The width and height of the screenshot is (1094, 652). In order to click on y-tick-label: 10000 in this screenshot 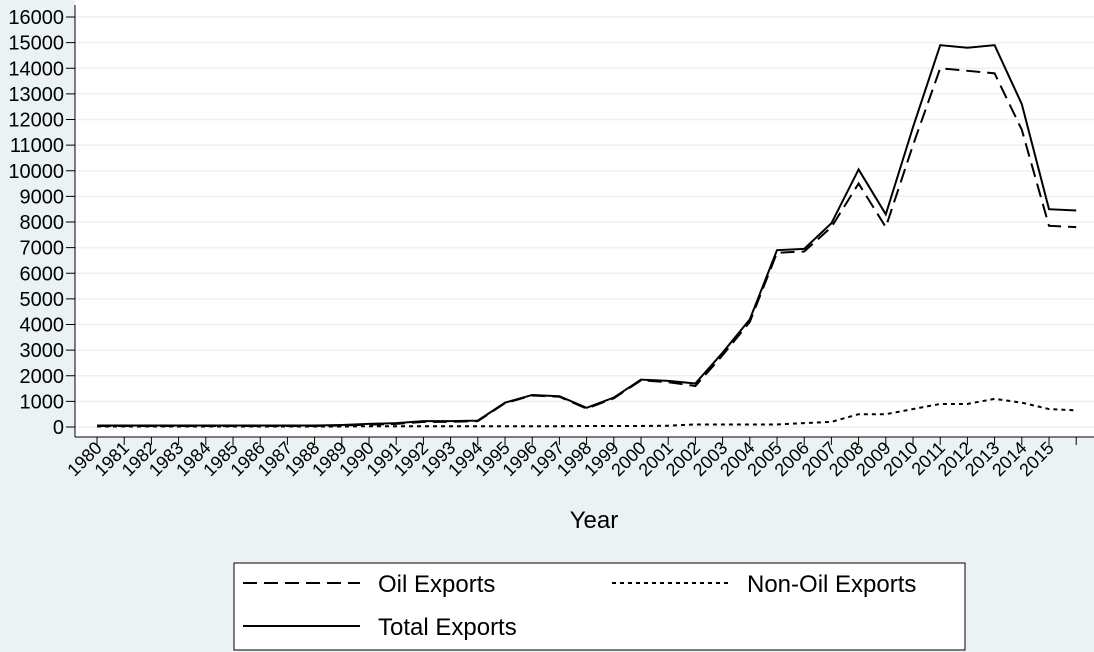, I will do `click(36, 172)`.